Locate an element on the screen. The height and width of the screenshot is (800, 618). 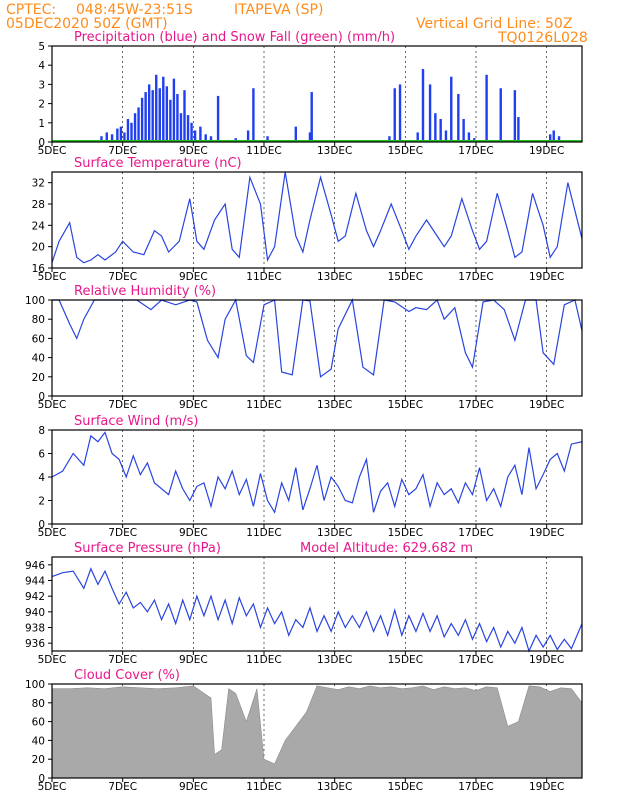
y-tick-label: 940 is located at coordinates (35, 613).